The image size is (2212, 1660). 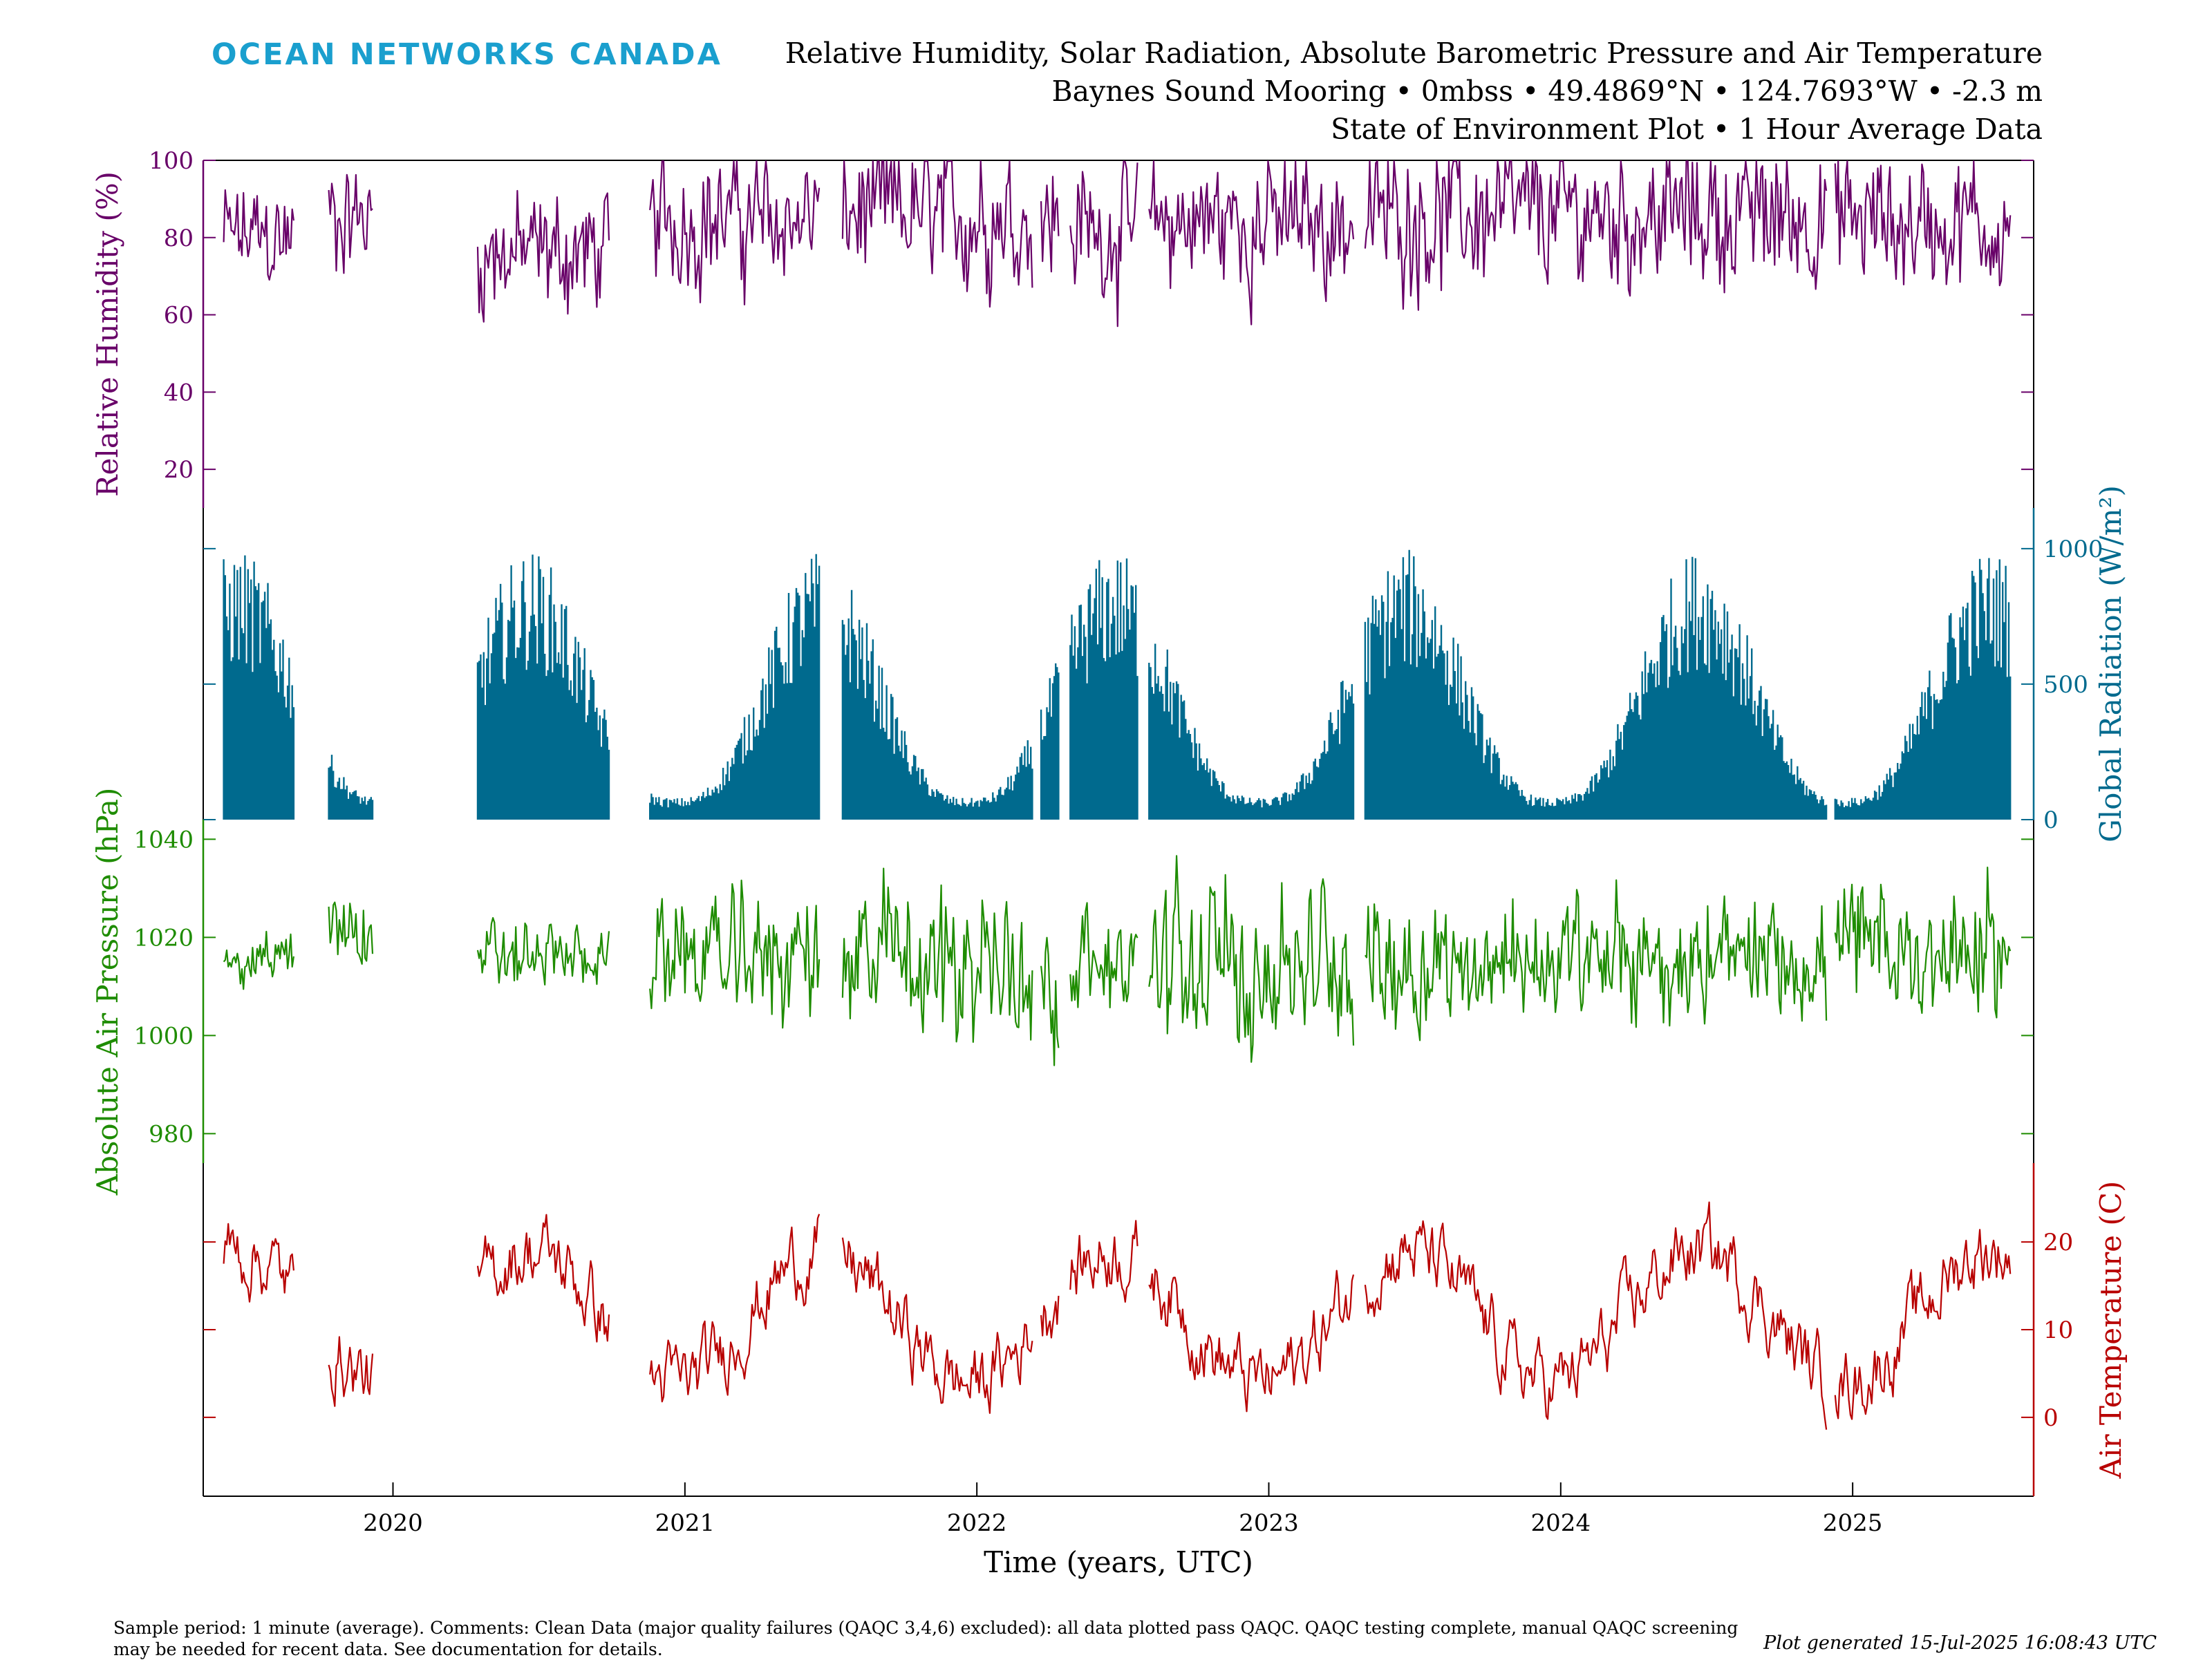 What do you see at coordinates (467, 54) in the screenshot?
I see `logo: OCEAN NETWORKS CANADA` at bounding box center [467, 54].